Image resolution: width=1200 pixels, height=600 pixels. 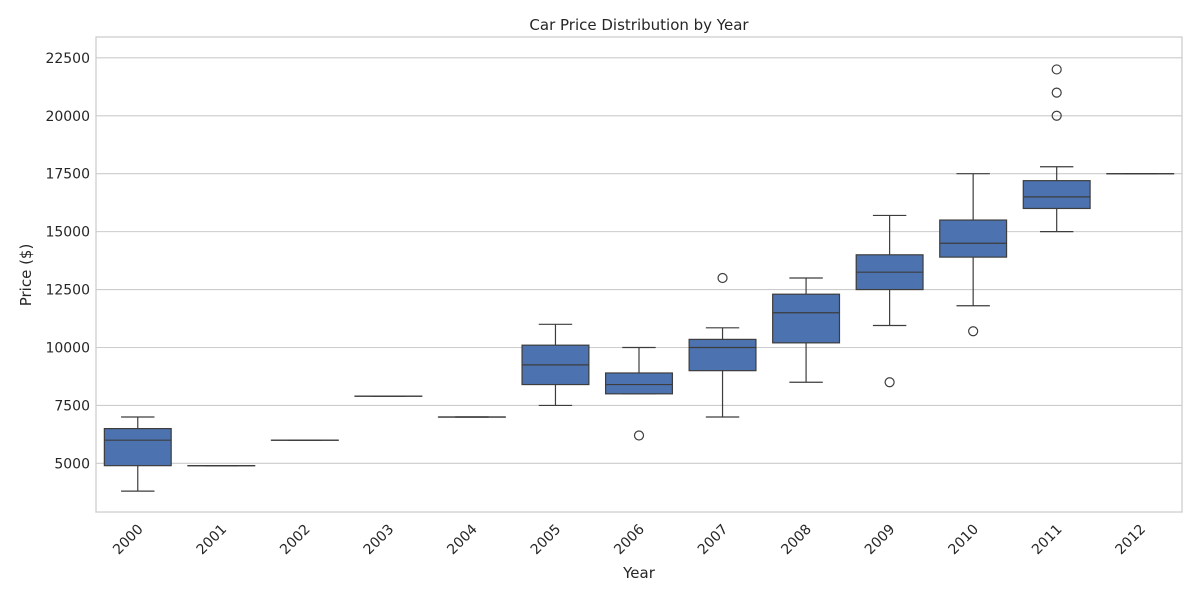 What do you see at coordinates (67, 348) in the screenshot?
I see `y-tick-label: 10000` at bounding box center [67, 348].